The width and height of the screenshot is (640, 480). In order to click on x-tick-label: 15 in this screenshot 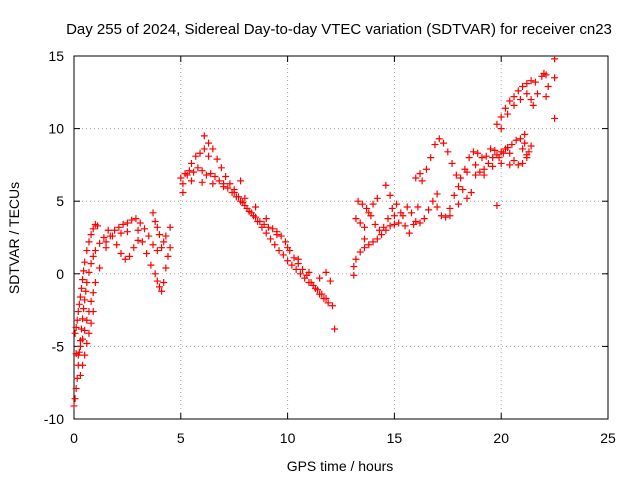, I will do `click(395, 438)`.